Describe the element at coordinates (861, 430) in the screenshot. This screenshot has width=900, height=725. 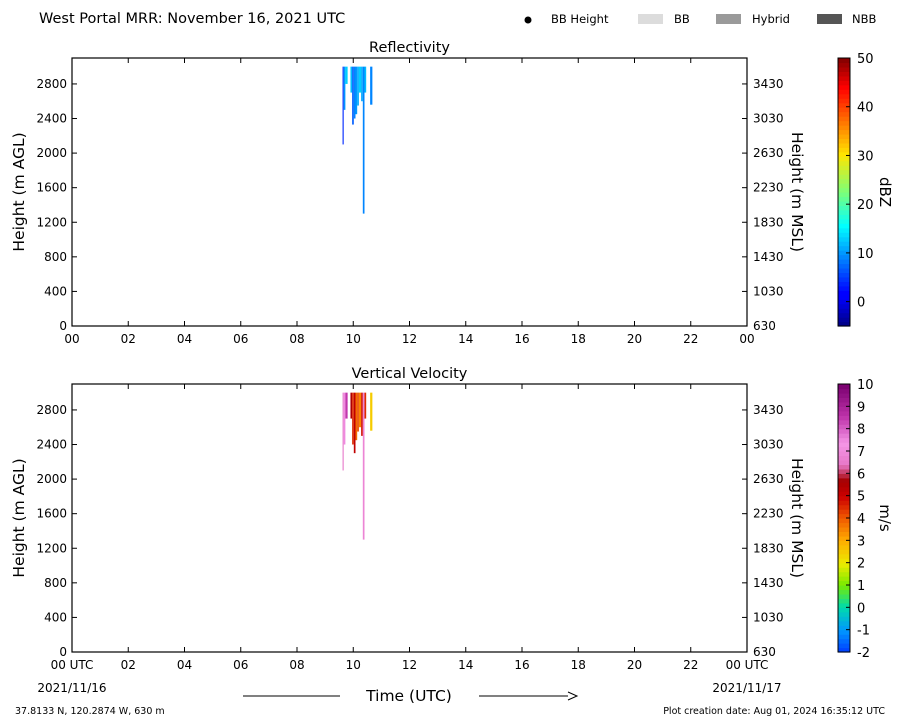
I see `colorbar-tick-label: 8` at that location.